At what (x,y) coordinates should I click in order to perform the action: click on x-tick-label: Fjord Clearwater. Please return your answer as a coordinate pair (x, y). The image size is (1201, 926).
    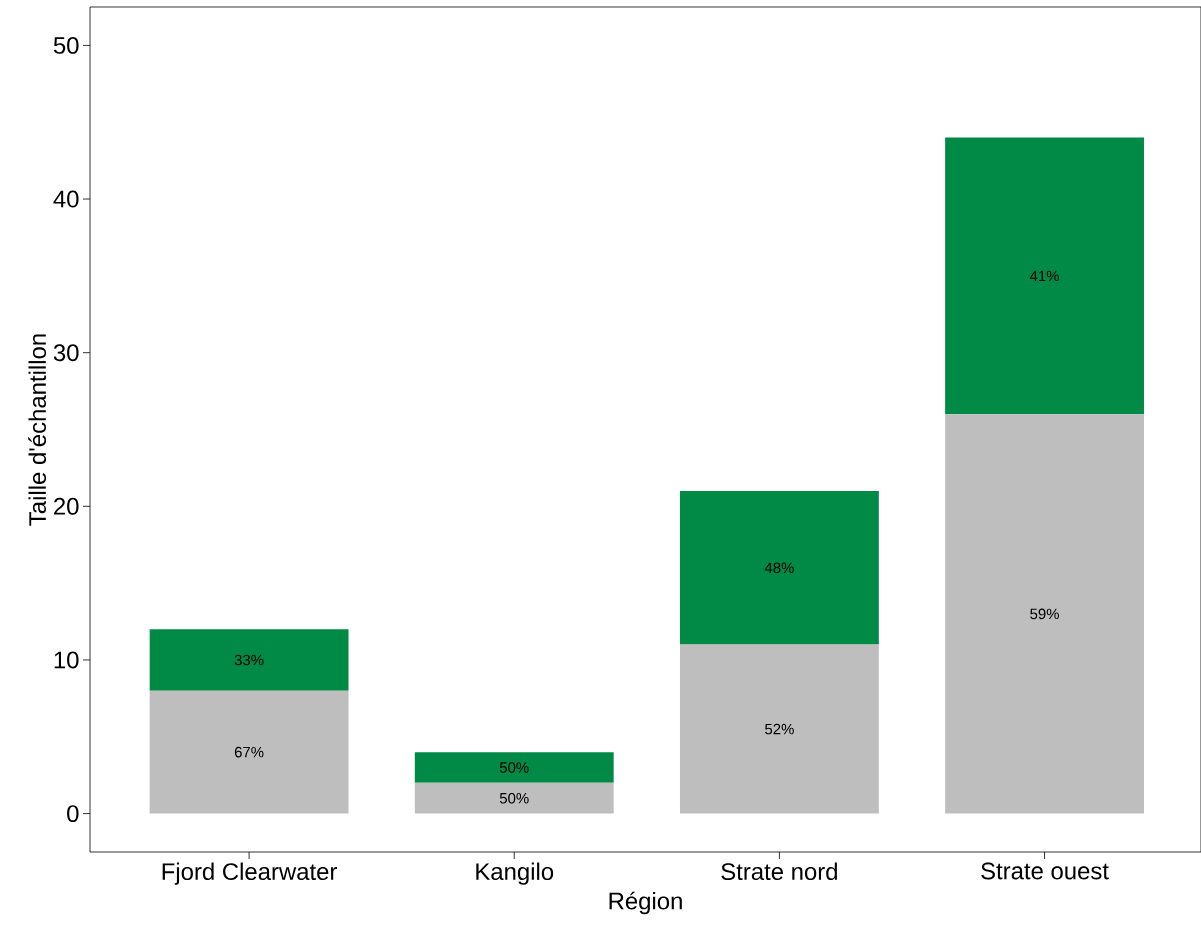
    Looking at the image, I should click on (249, 873).